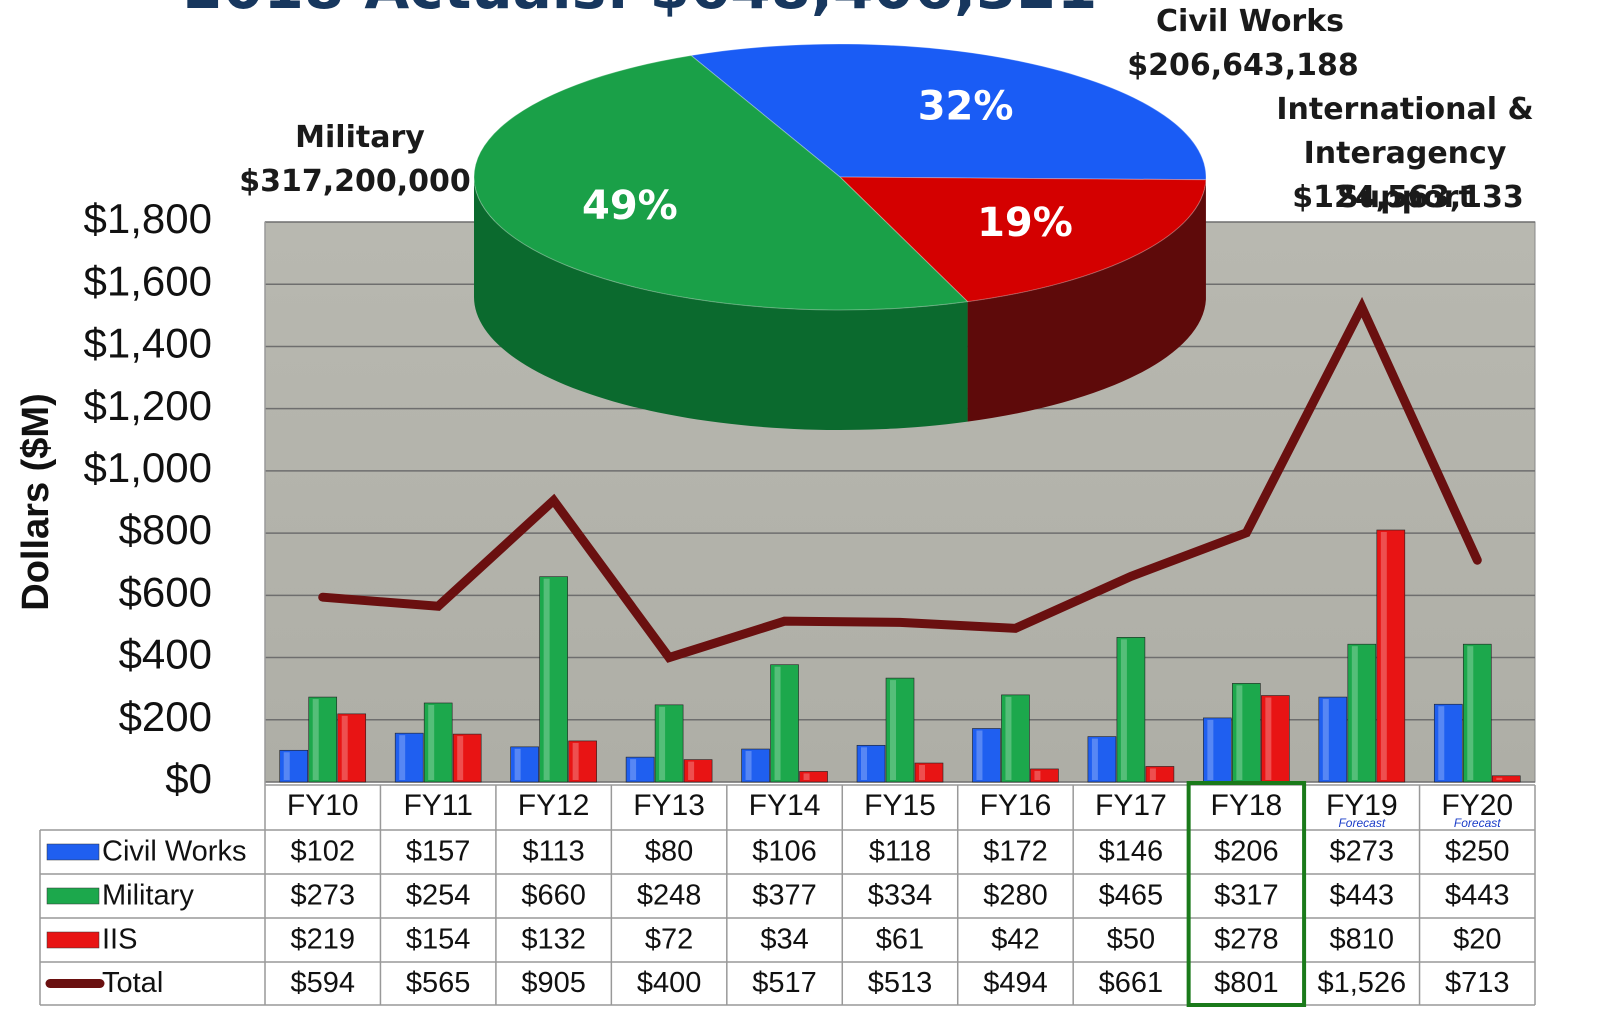 This screenshot has height=1031, width=1607. What do you see at coordinates (1361, 983) in the screenshot?
I see `table-value: $1,526` at bounding box center [1361, 983].